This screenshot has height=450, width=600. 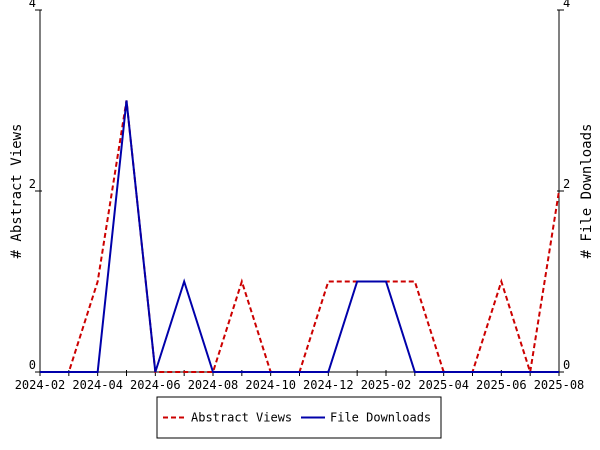 I want to click on y-tick-label-right: 2, so click(x=566, y=184).